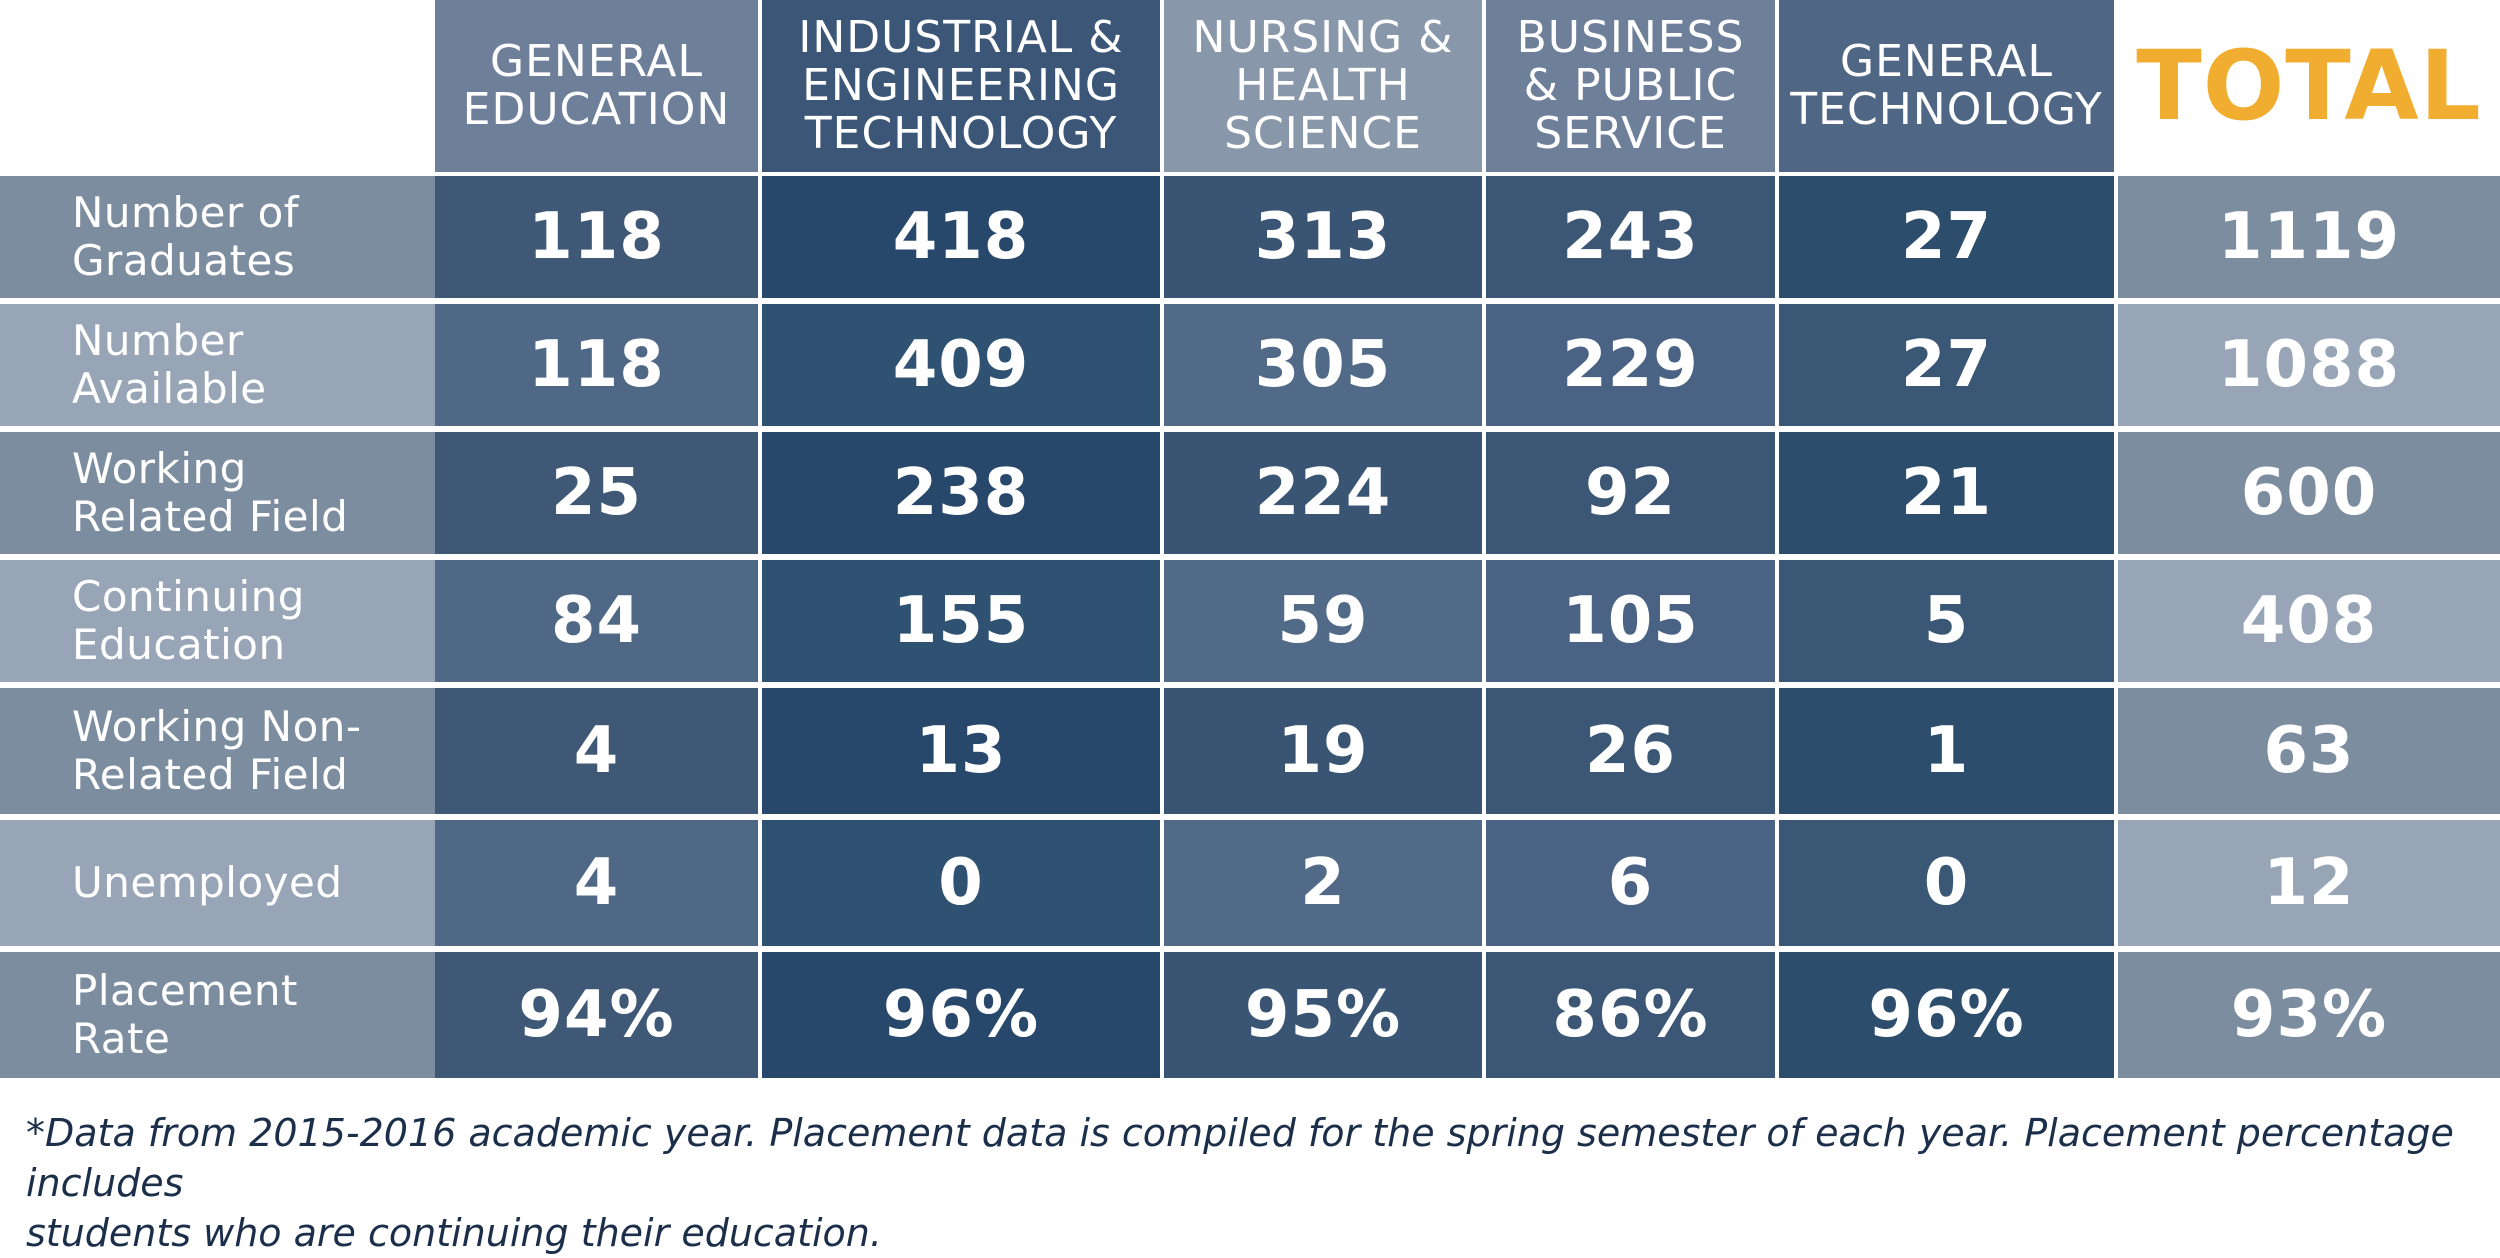  I want to click on data-value: 238, so click(961, 493).